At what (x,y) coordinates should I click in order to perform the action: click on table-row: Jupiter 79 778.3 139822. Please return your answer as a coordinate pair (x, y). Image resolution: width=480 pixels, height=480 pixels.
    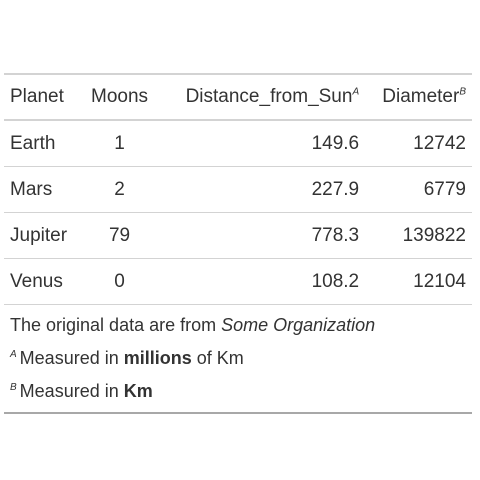
    Looking at the image, I should click on (238, 235).